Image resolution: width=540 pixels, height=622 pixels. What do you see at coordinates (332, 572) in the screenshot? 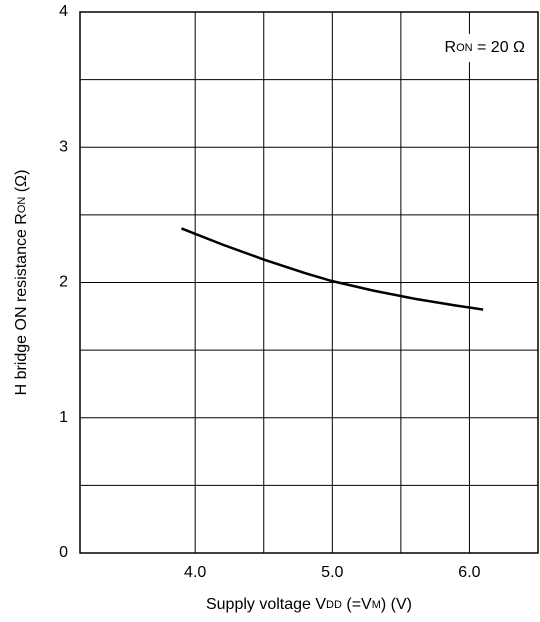
I see `x-tick-label: 5.0` at bounding box center [332, 572].